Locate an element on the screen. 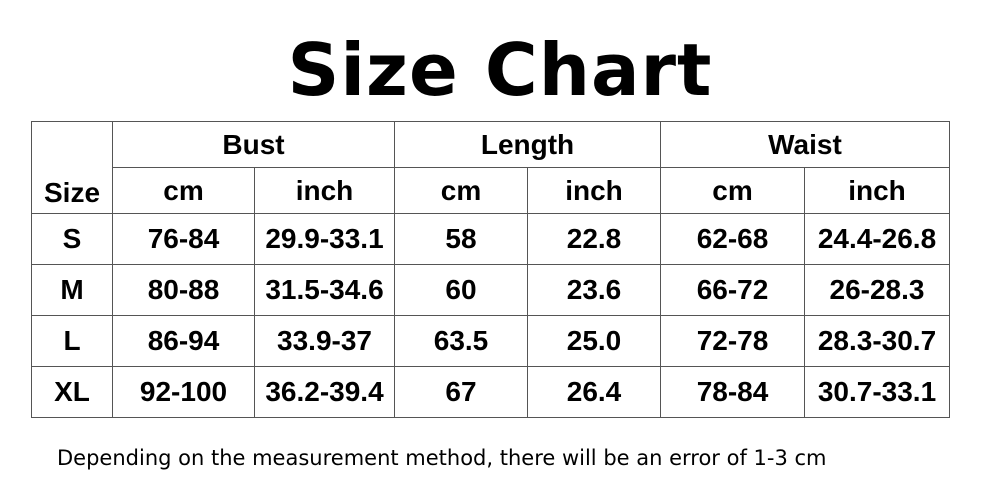  value-cell: 86-94 is located at coordinates (183, 341).